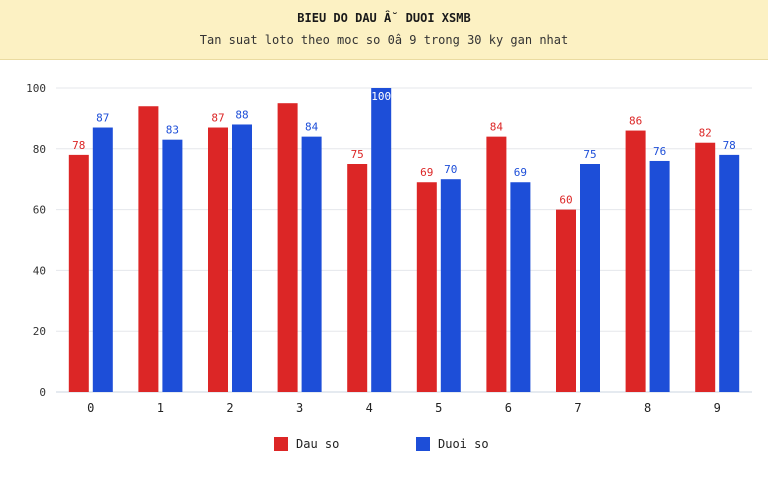 The image size is (768, 480). What do you see at coordinates (299, 408) in the screenshot?
I see `x-tick-label-3: 3` at bounding box center [299, 408].